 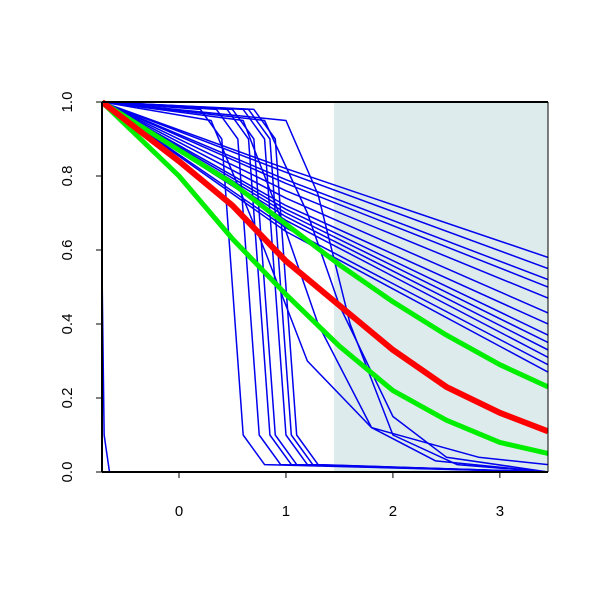 I want to click on y-tick-label: 0.2, so click(x=67, y=398).